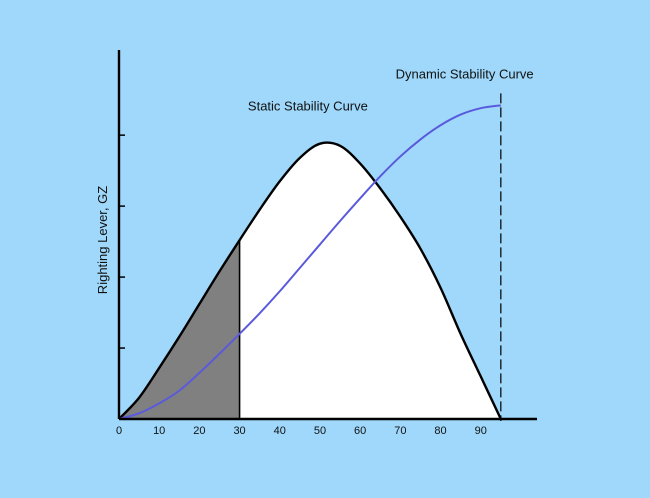 Image resolution: width=650 pixels, height=498 pixels. I want to click on shaded-area, so click(179, 329).